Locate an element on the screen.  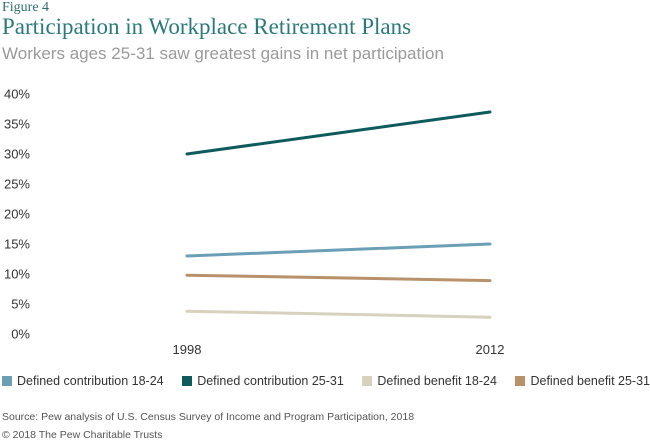
y-tick-label: 20% is located at coordinates (17, 214).